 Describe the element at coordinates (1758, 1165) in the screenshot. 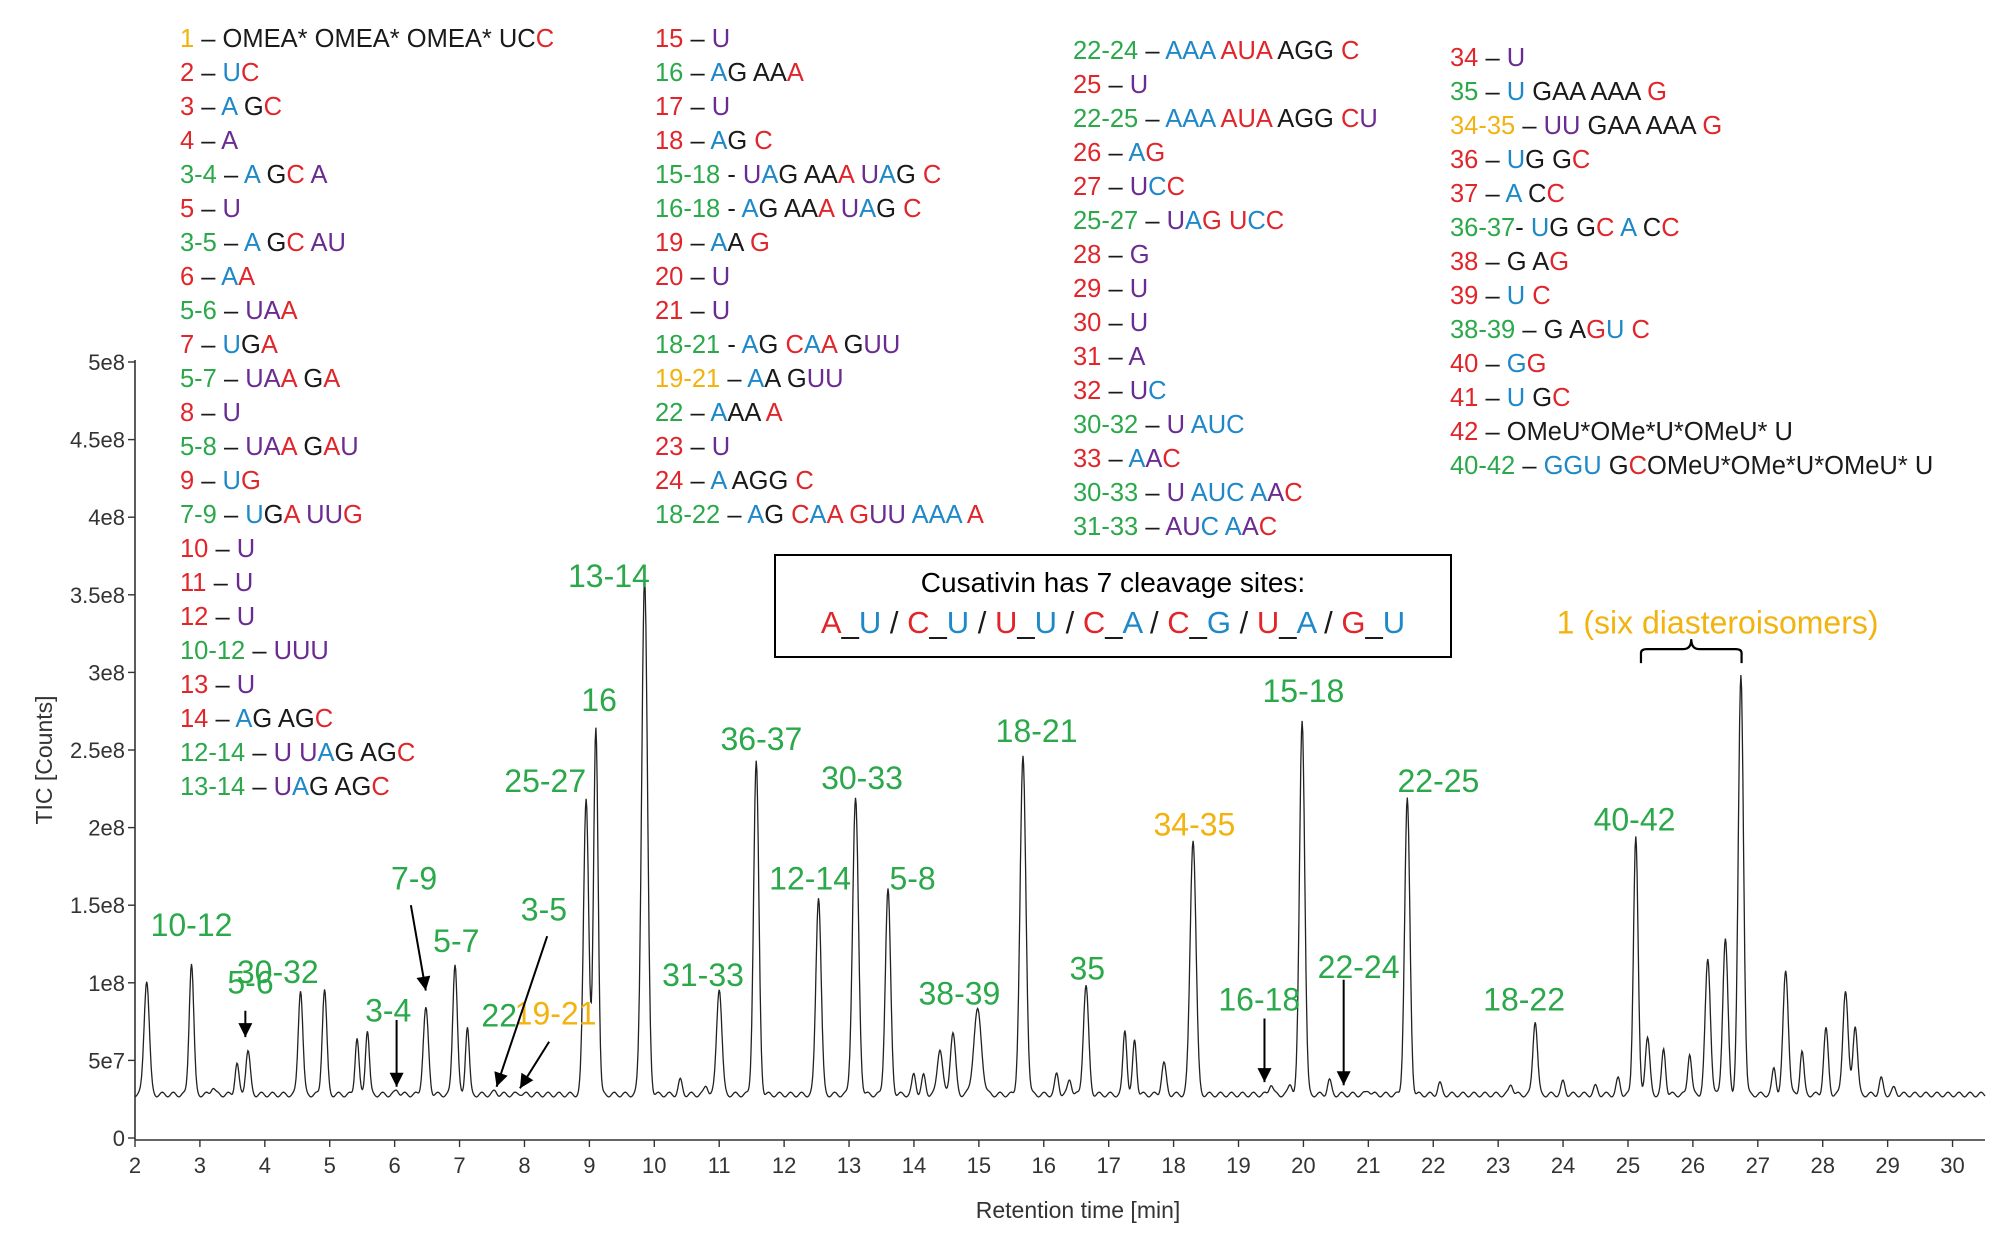

I see `x-tick-label: 27` at that location.